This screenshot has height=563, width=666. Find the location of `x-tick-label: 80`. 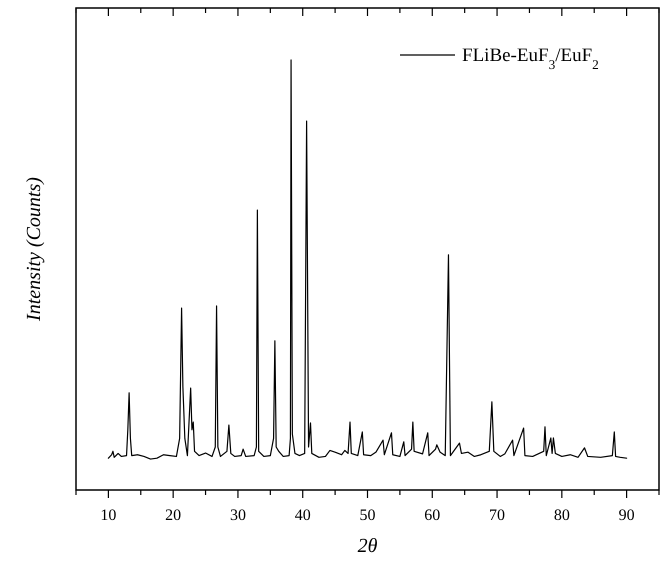

x-tick-label: 80 is located at coordinates (562, 515).